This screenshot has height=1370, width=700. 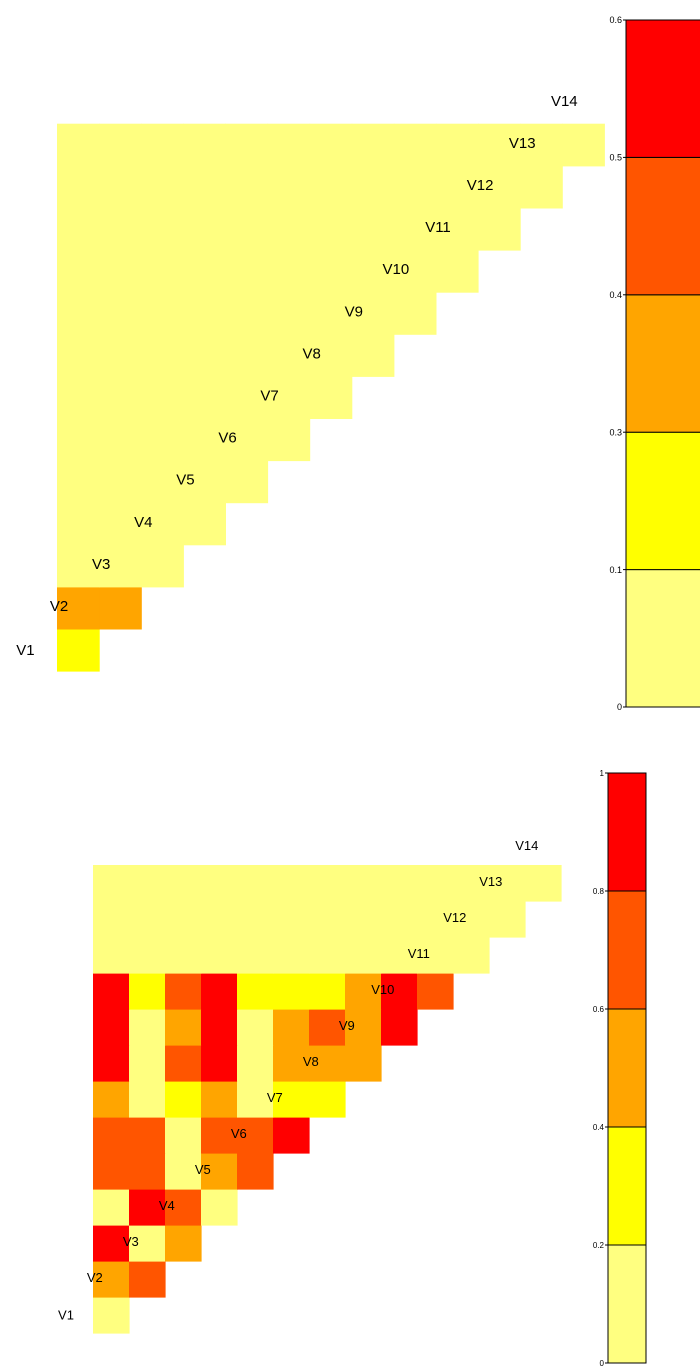 I want to click on bottom-colorbar: 0 0.2 0.4 0.6 0.8 1, so click(x=620, y=1068).